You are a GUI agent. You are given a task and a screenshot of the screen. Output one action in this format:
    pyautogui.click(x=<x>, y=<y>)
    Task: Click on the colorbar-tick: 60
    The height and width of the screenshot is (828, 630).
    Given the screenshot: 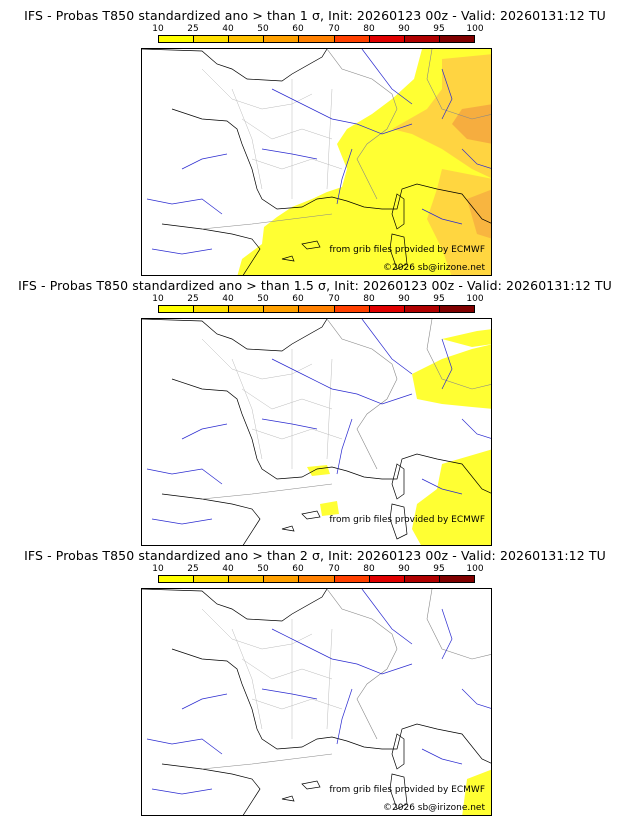 What is the action you would take?
    pyautogui.click(x=298, y=299)
    